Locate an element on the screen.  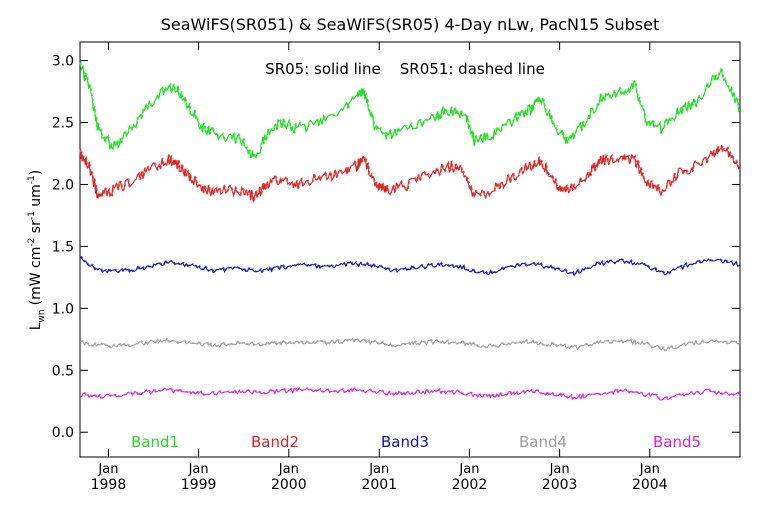
legend-label-band3: Band3 is located at coordinates (405, 442).